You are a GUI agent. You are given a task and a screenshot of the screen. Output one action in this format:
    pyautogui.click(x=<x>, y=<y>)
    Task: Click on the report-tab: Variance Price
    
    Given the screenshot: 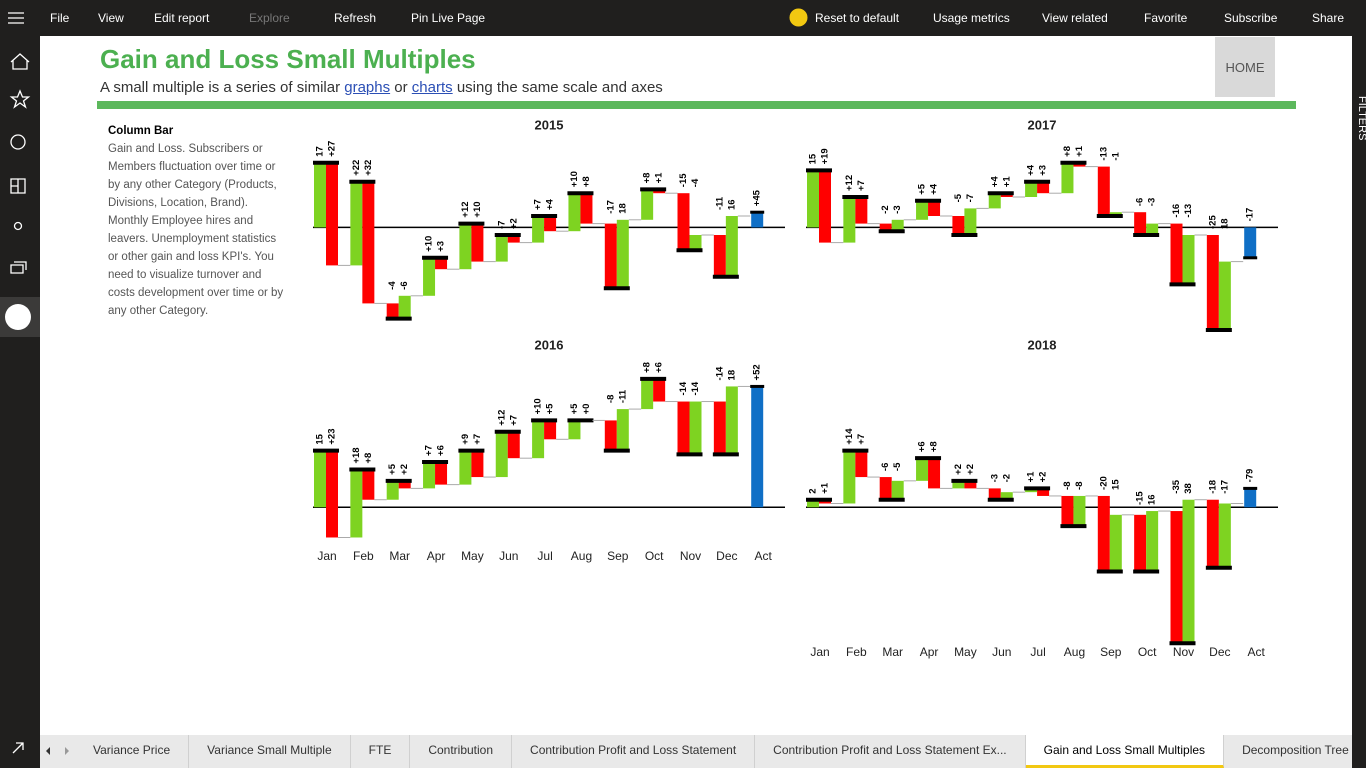 What is the action you would take?
    pyautogui.click(x=132, y=751)
    